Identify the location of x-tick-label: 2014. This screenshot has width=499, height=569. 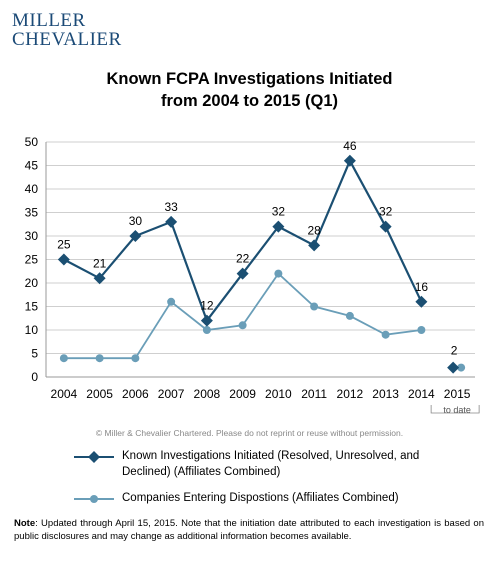
(421, 394).